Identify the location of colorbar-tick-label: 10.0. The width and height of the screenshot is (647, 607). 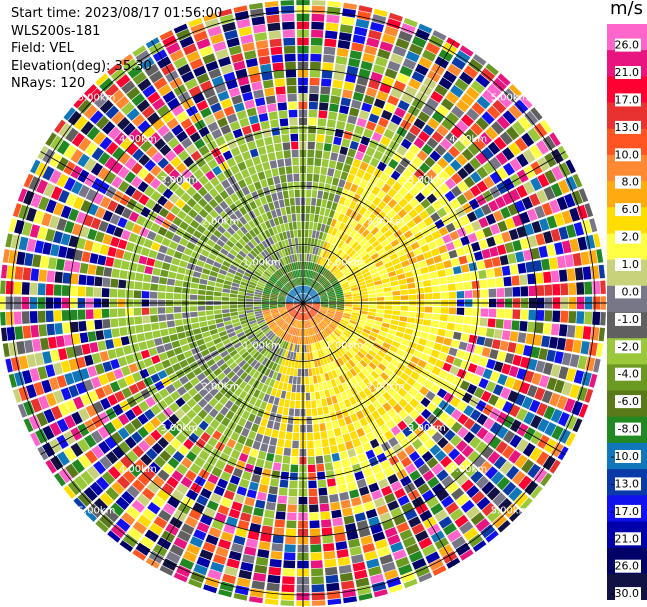
(627, 154).